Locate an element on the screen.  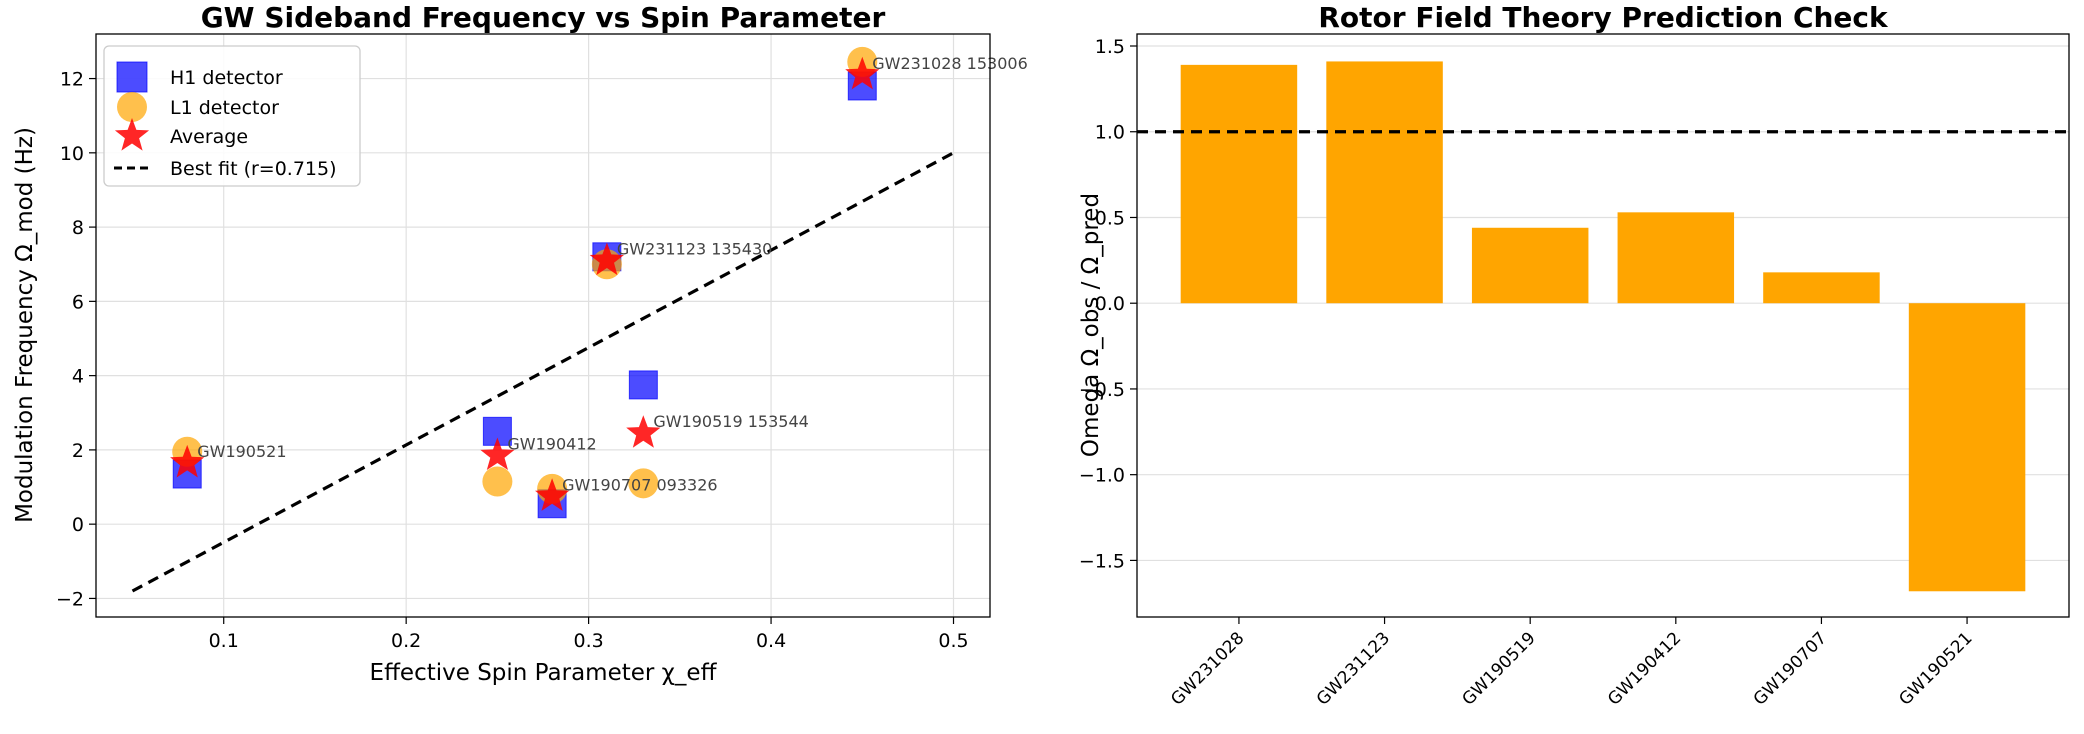
scatter-x-tick-label: 0.3 is located at coordinates (589, 641).